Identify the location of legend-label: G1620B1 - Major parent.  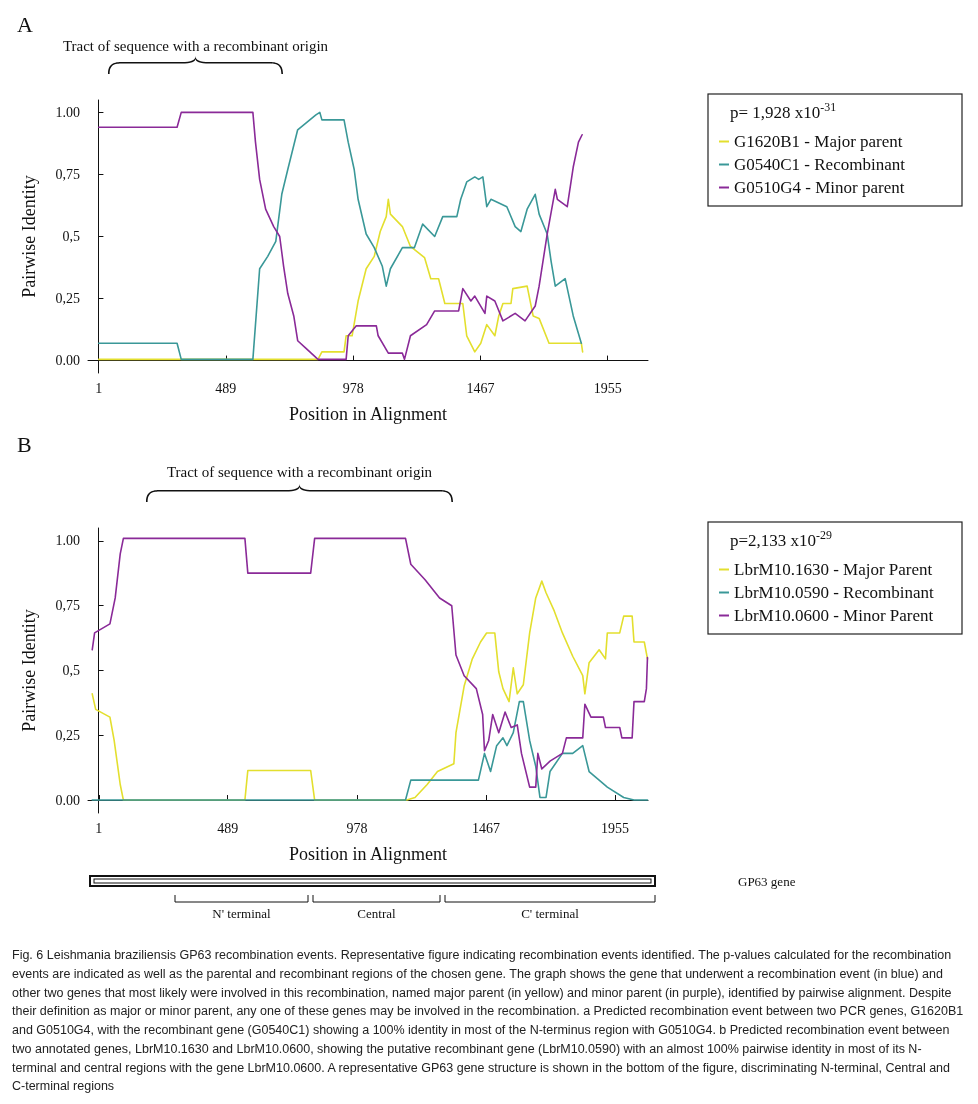
(818, 141).